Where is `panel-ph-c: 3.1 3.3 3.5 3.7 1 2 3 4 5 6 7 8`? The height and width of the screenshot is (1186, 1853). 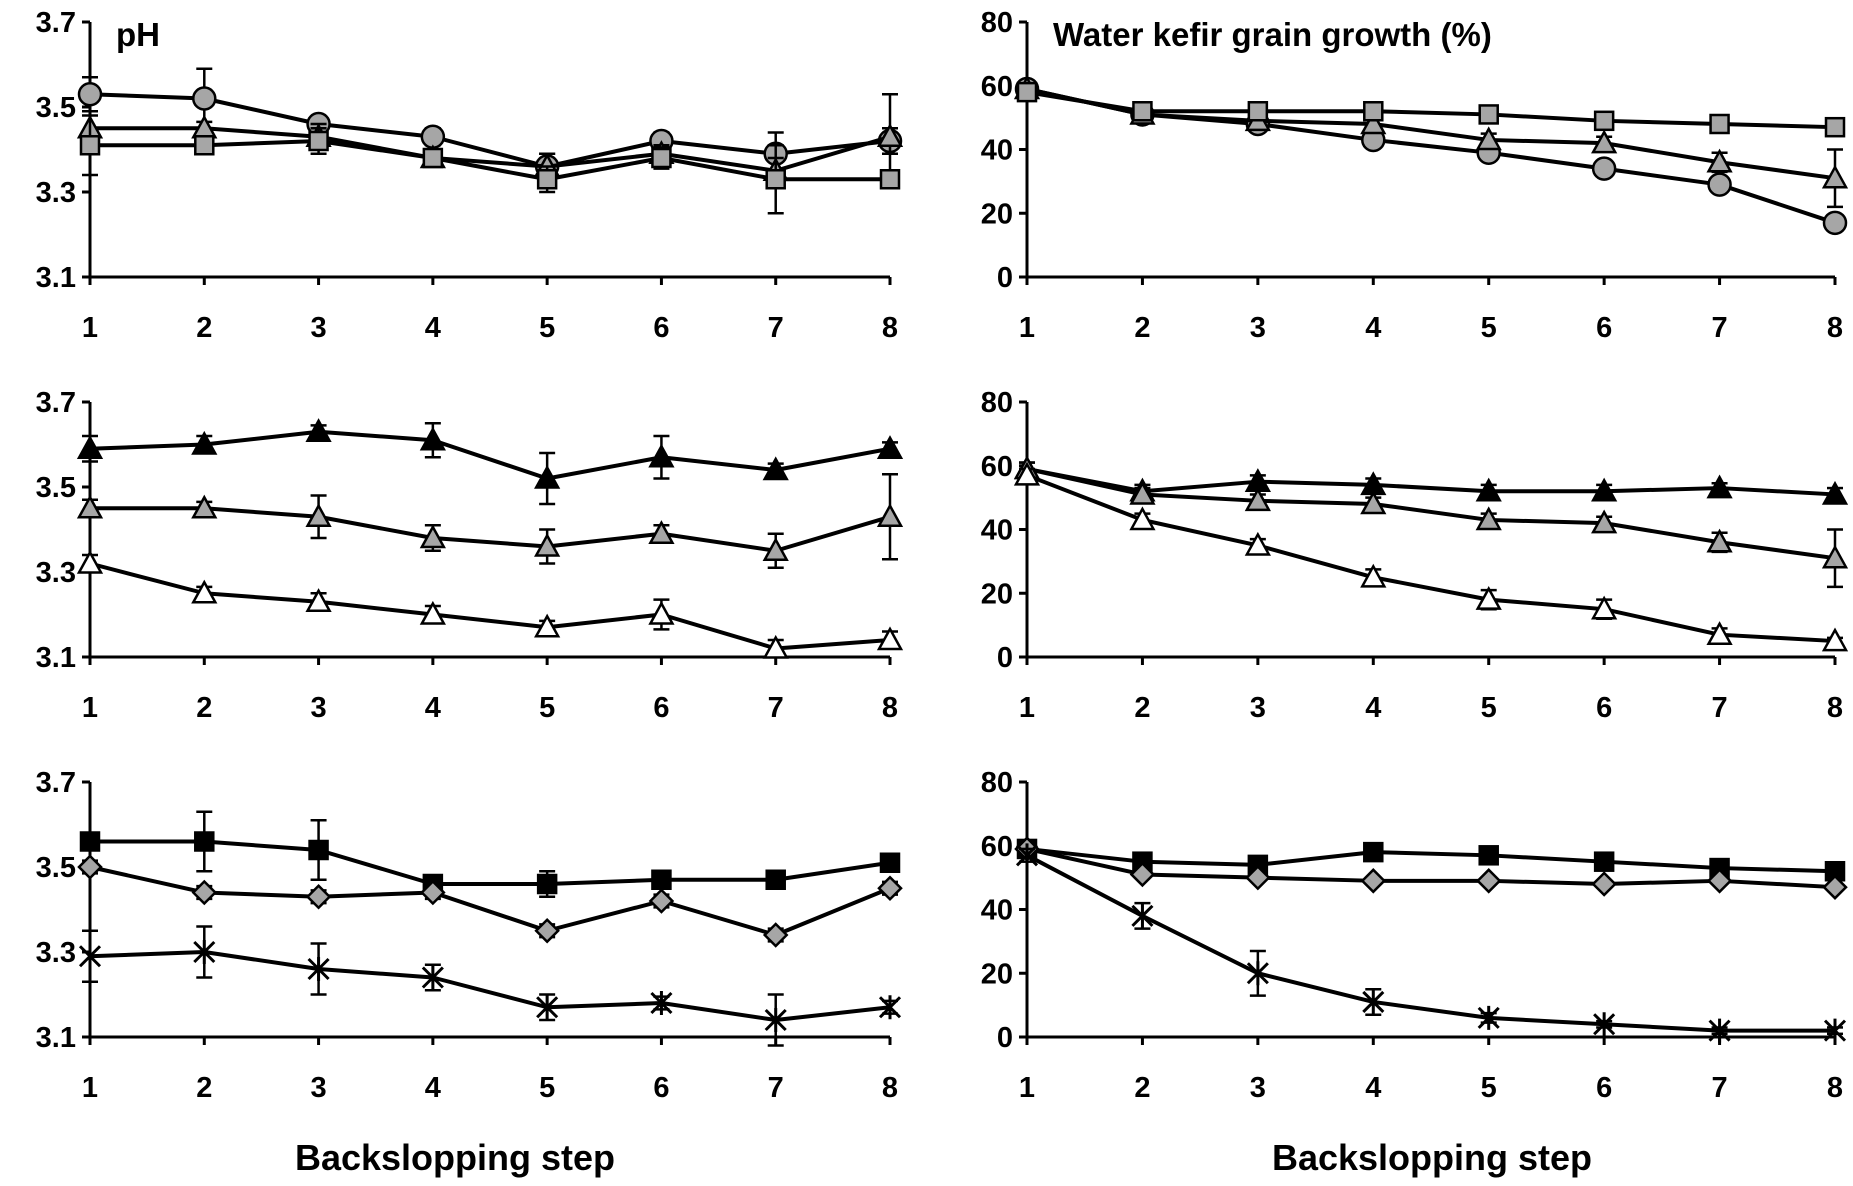 panel-ph-c: 3.1 3.3 3.5 3.7 1 2 3 4 5 6 7 8 is located at coordinates (469, 935).